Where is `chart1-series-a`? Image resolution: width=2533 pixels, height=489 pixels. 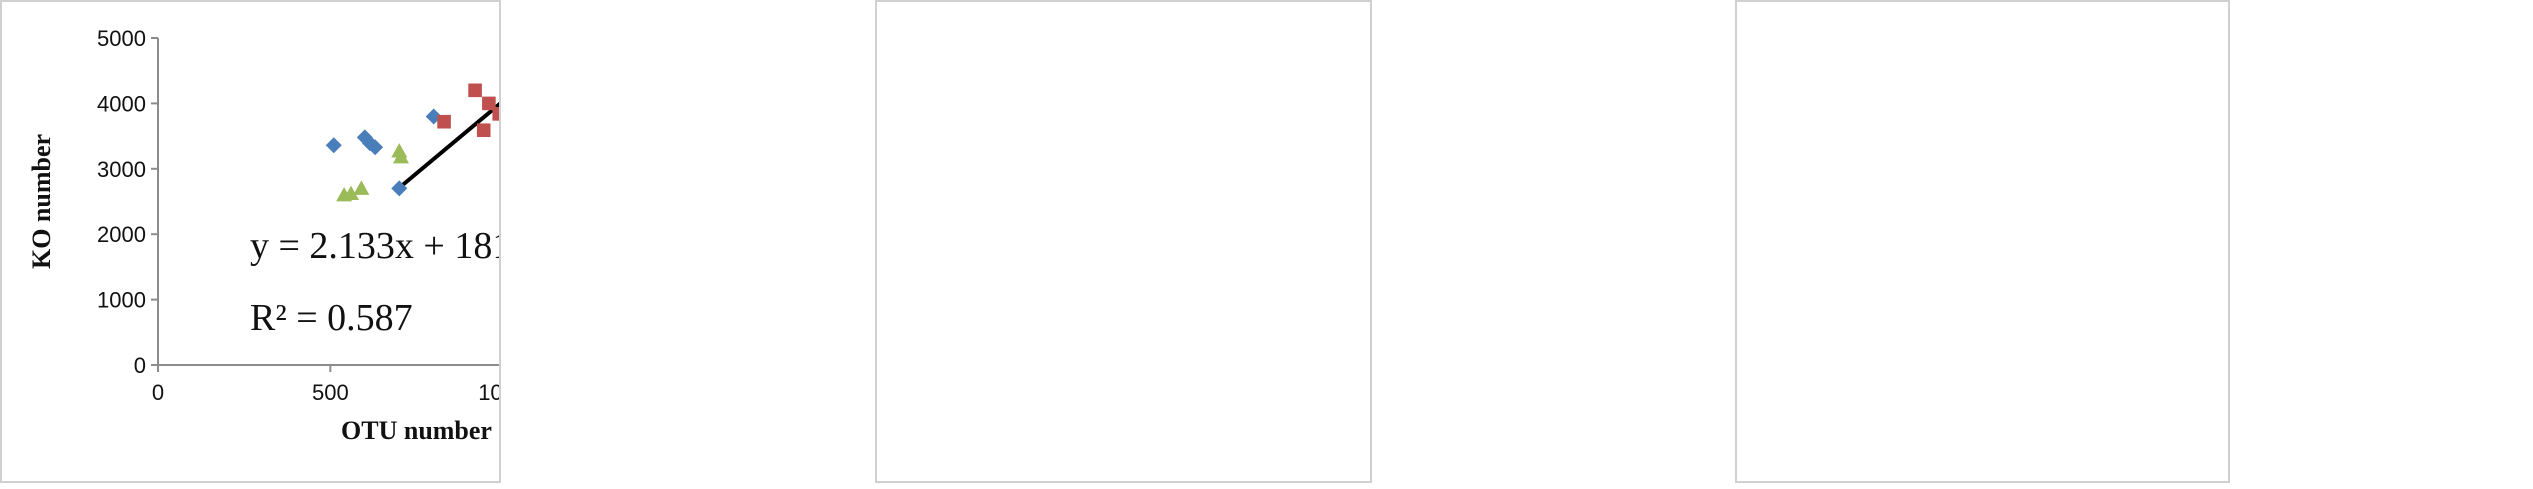 chart1-series-a is located at coordinates (372, 172).